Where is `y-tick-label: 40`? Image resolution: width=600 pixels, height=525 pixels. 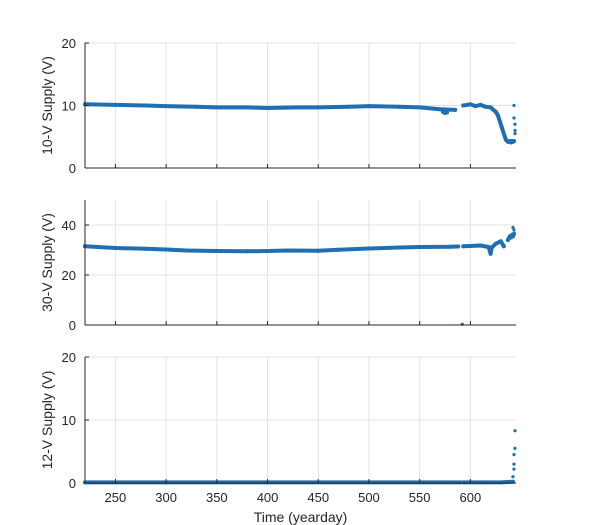
y-tick-label: 40 is located at coordinates (69, 225).